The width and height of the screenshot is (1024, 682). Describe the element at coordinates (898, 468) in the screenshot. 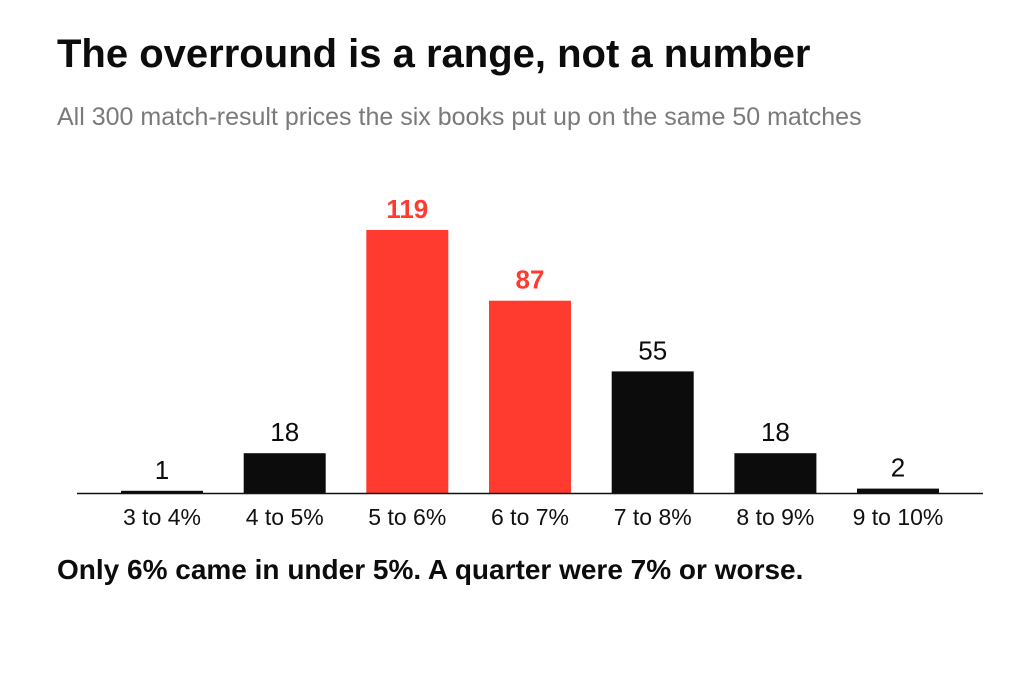

I see `bar-value-label-7: 2` at that location.